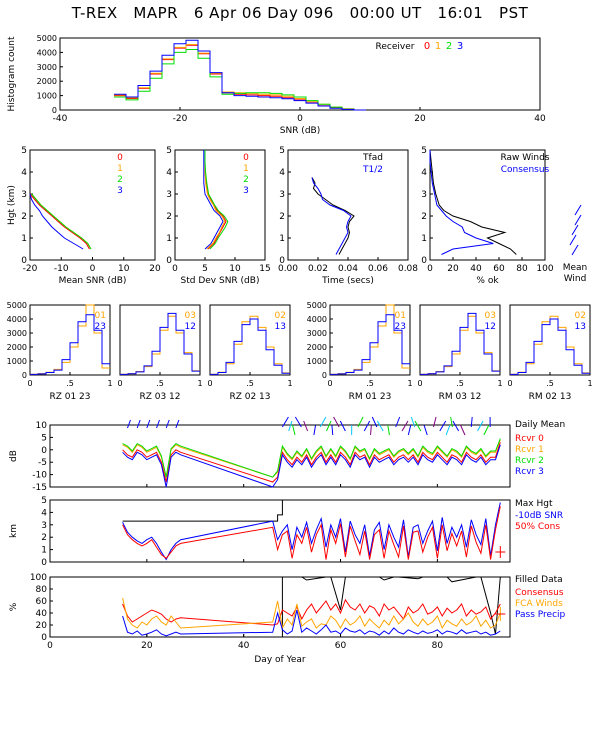 This screenshot has height=750, width=600. What do you see at coordinates (169, 151) in the screenshot?
I see `std_snr-ytick-label: 5` at bounding box center [169, 151].